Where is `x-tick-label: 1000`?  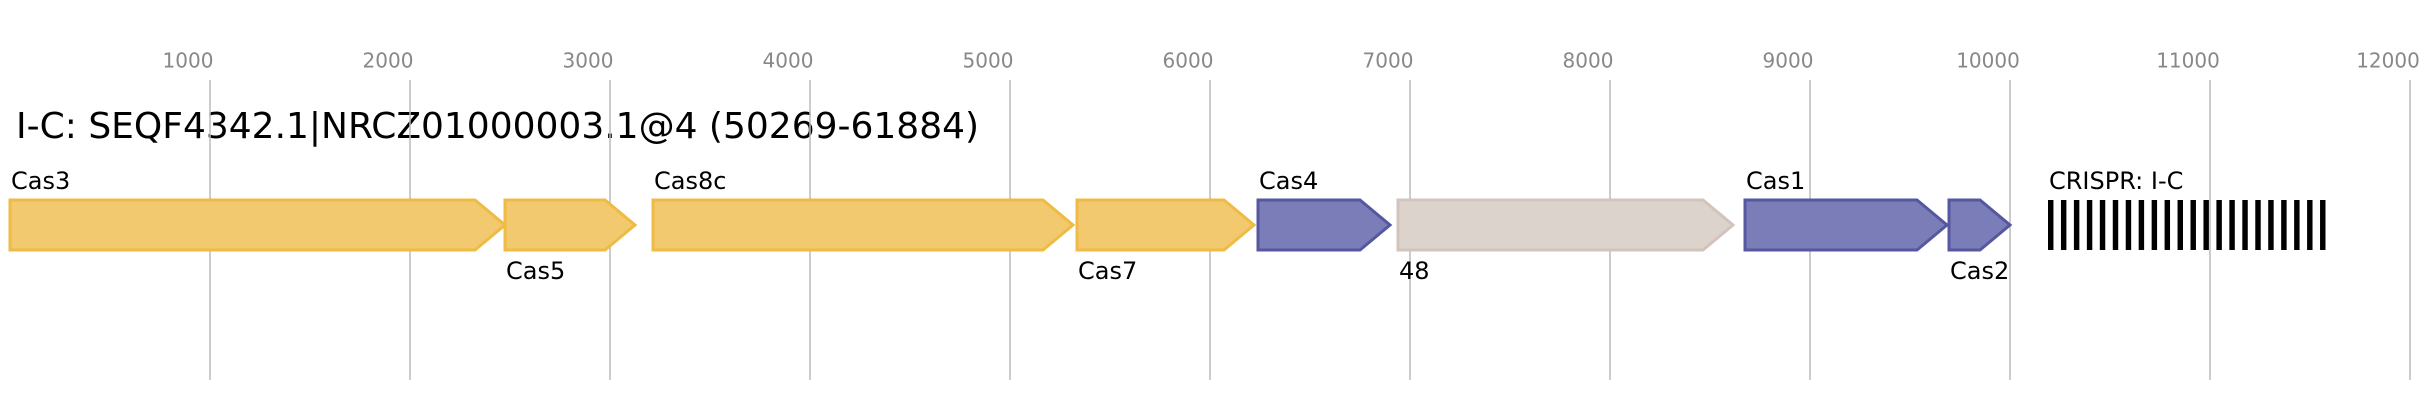 x-tick-label: 1000 is located at coordinates (188, 61).